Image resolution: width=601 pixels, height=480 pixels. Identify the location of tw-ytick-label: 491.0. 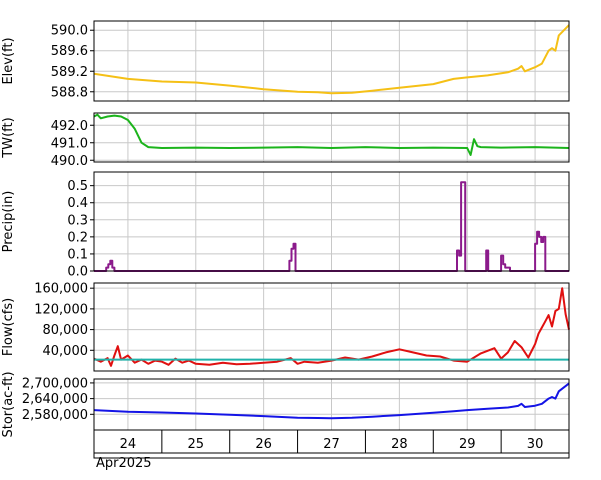
(69, 143).